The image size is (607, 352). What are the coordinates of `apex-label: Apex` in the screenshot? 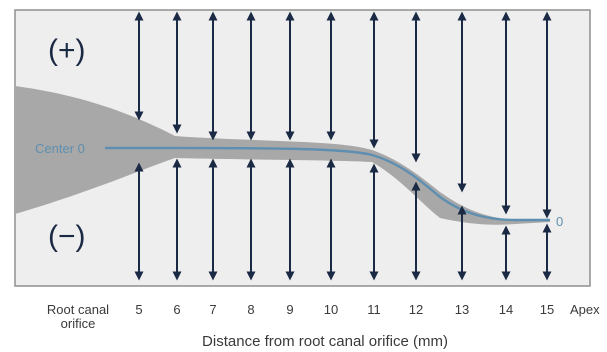 It's located at (585, 309).